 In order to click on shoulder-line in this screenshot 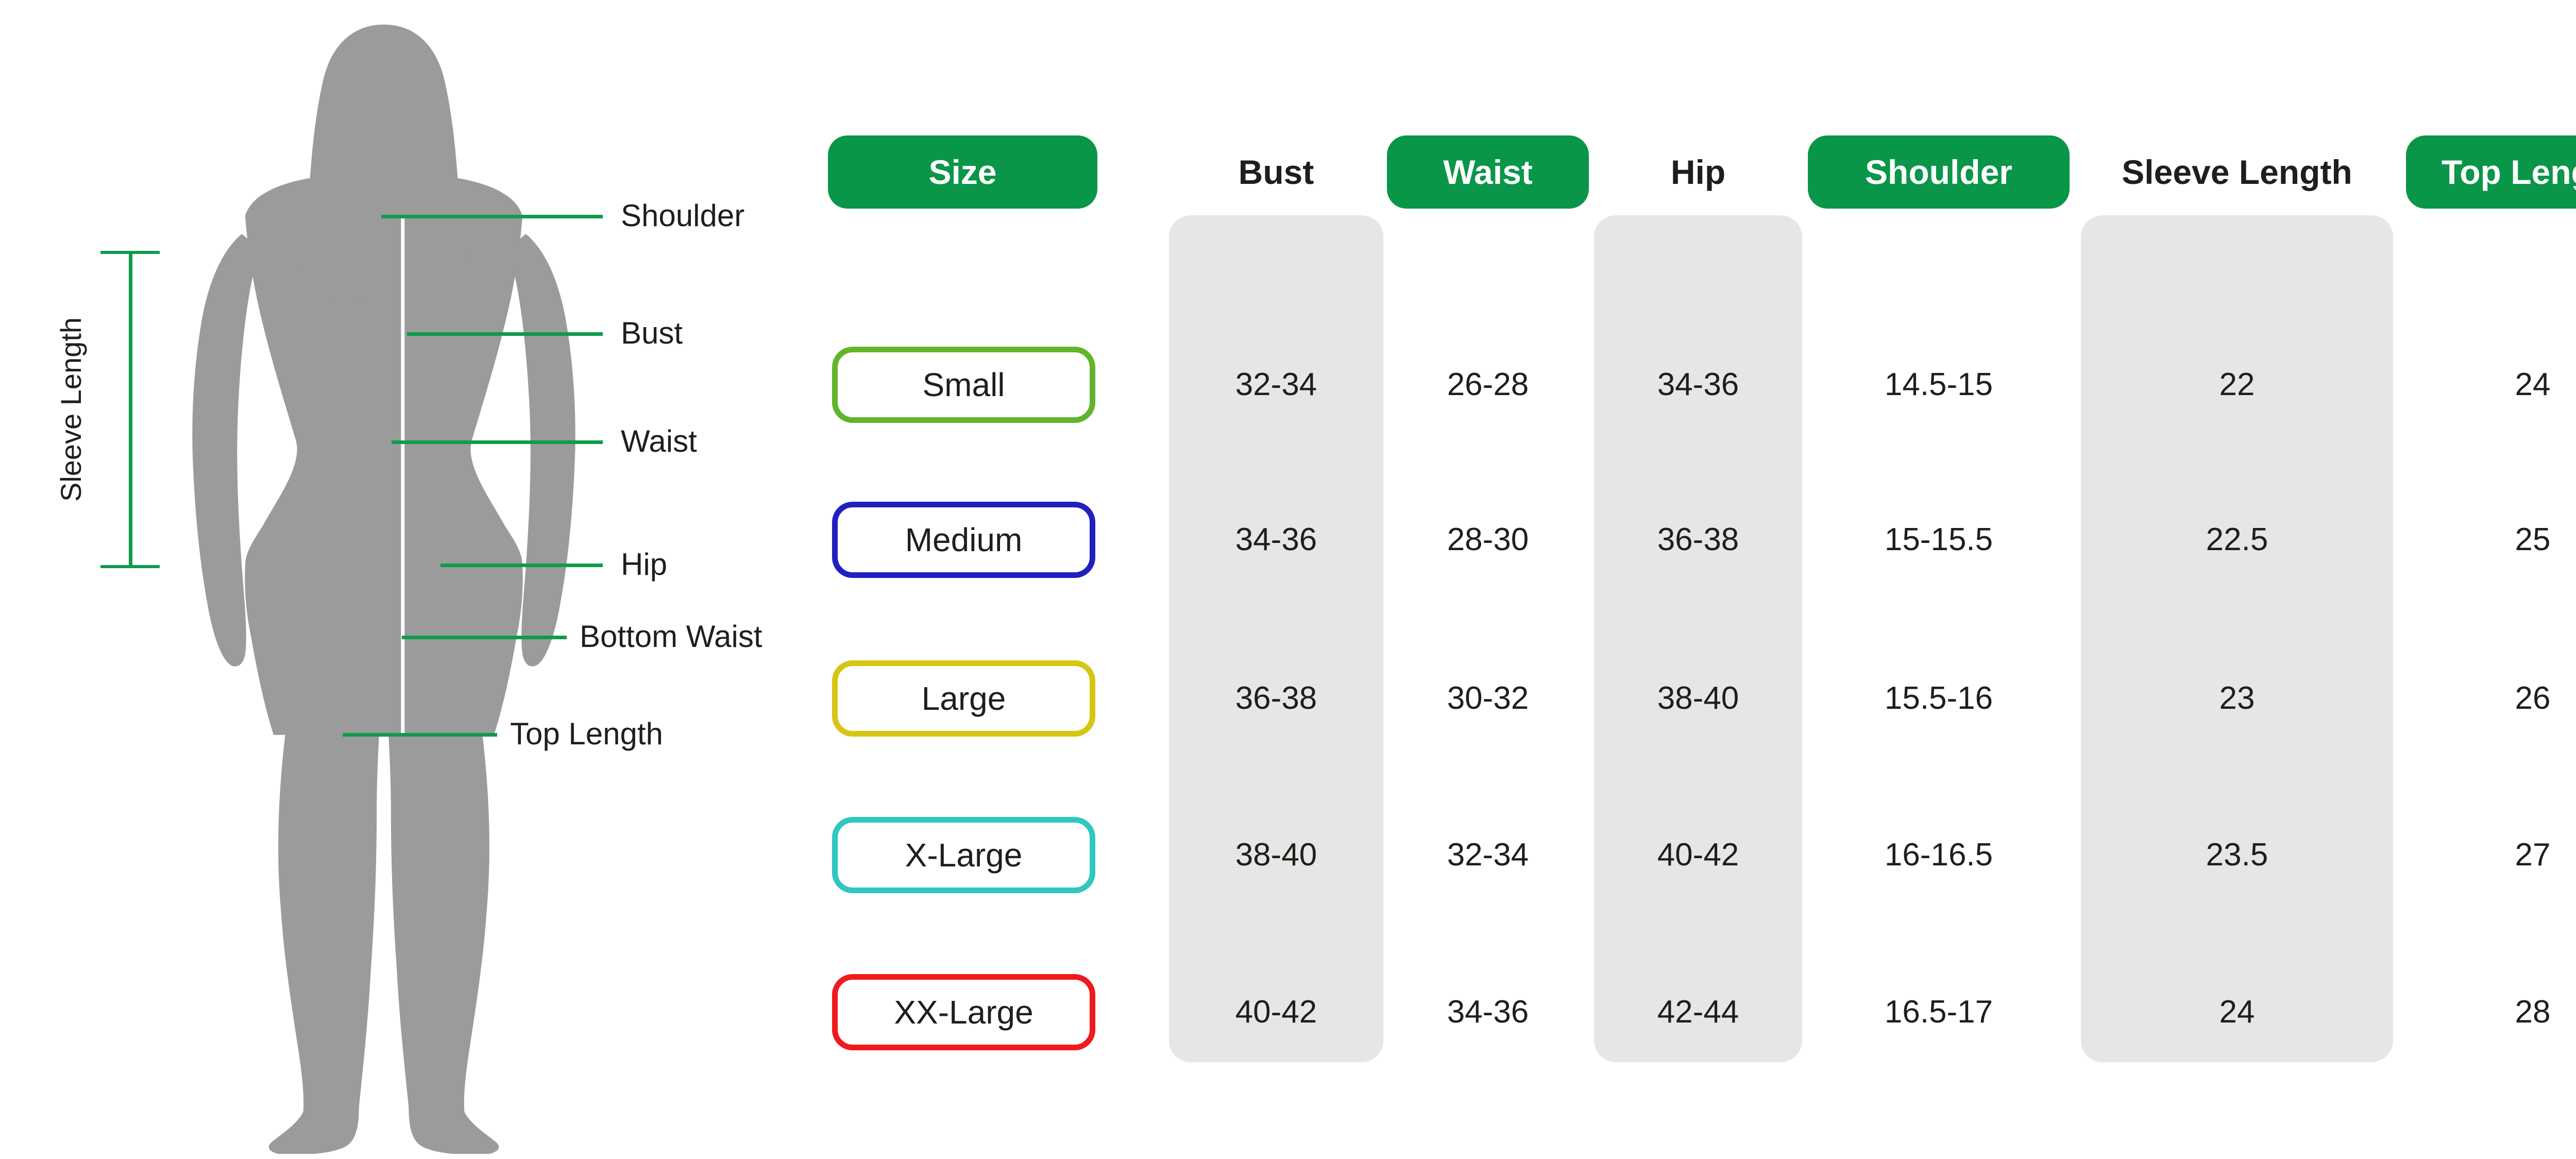, I will do `click(492, 216)`.